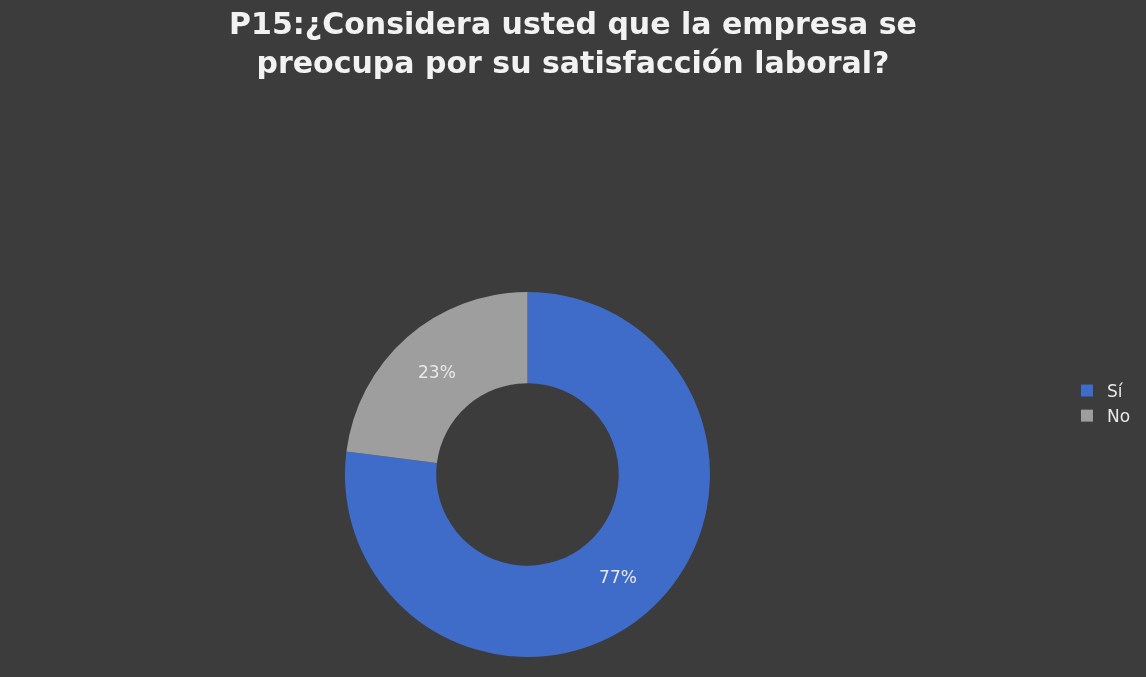 This screenshot has height=677, width=1146. Describe the element at coordinates (437, 371) in the screenshot. I see `data-label: 23%` at that location.